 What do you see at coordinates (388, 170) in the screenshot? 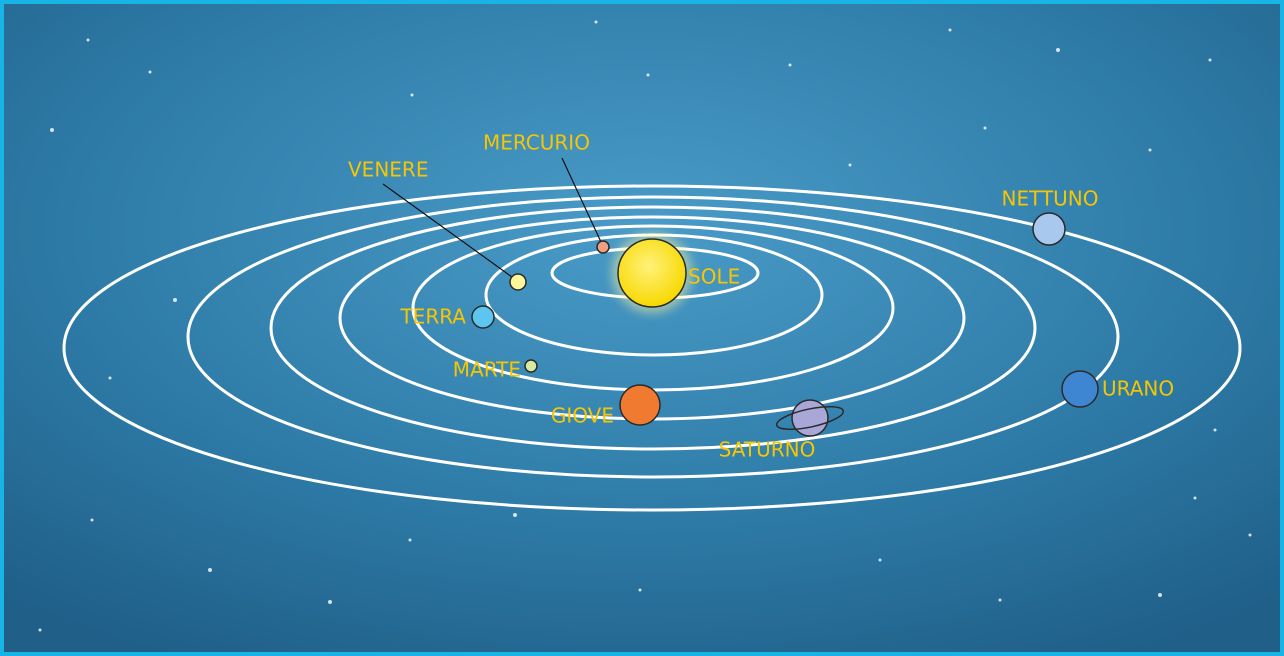
I see `label-venere: VENERE` at bounding box center [388, 170].